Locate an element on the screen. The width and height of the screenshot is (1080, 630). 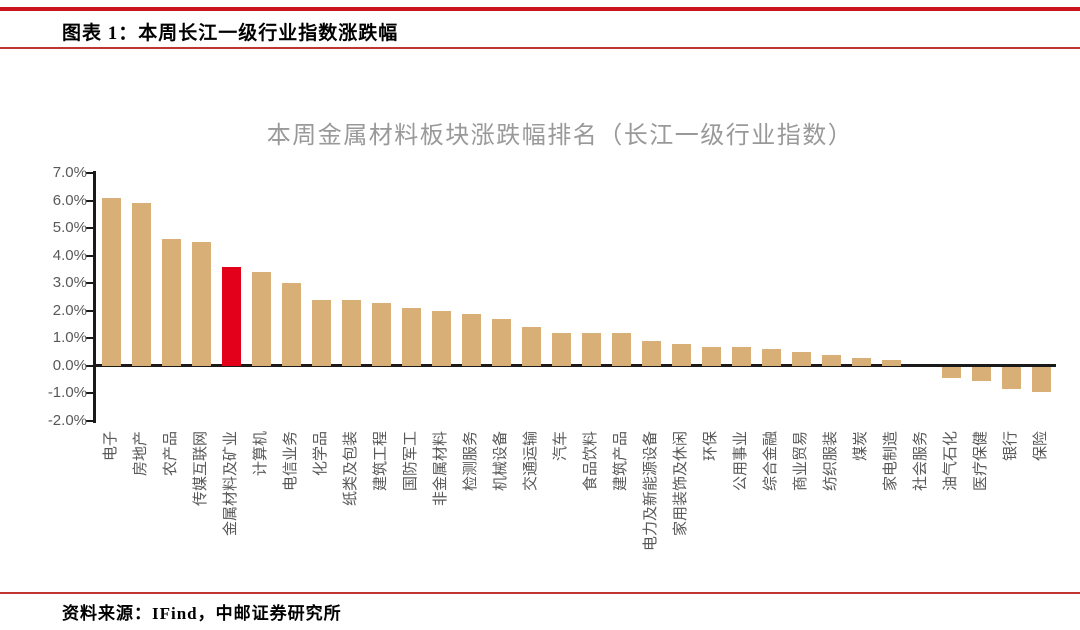
x-category-label: 电子 is located at coordinates (110, 446).